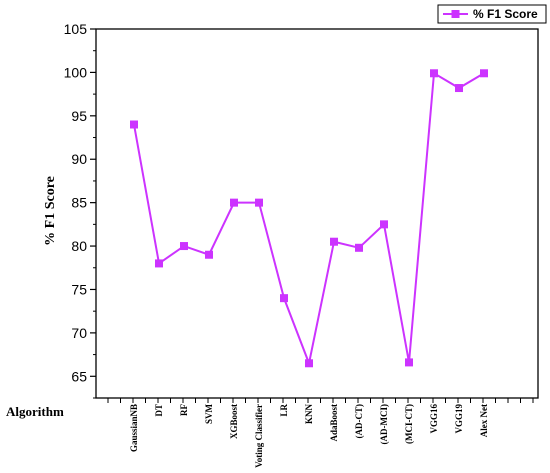 This screenshot has height=473, width=550. I want to click on x-tick-label: AdaBoost, so click(334, 423).